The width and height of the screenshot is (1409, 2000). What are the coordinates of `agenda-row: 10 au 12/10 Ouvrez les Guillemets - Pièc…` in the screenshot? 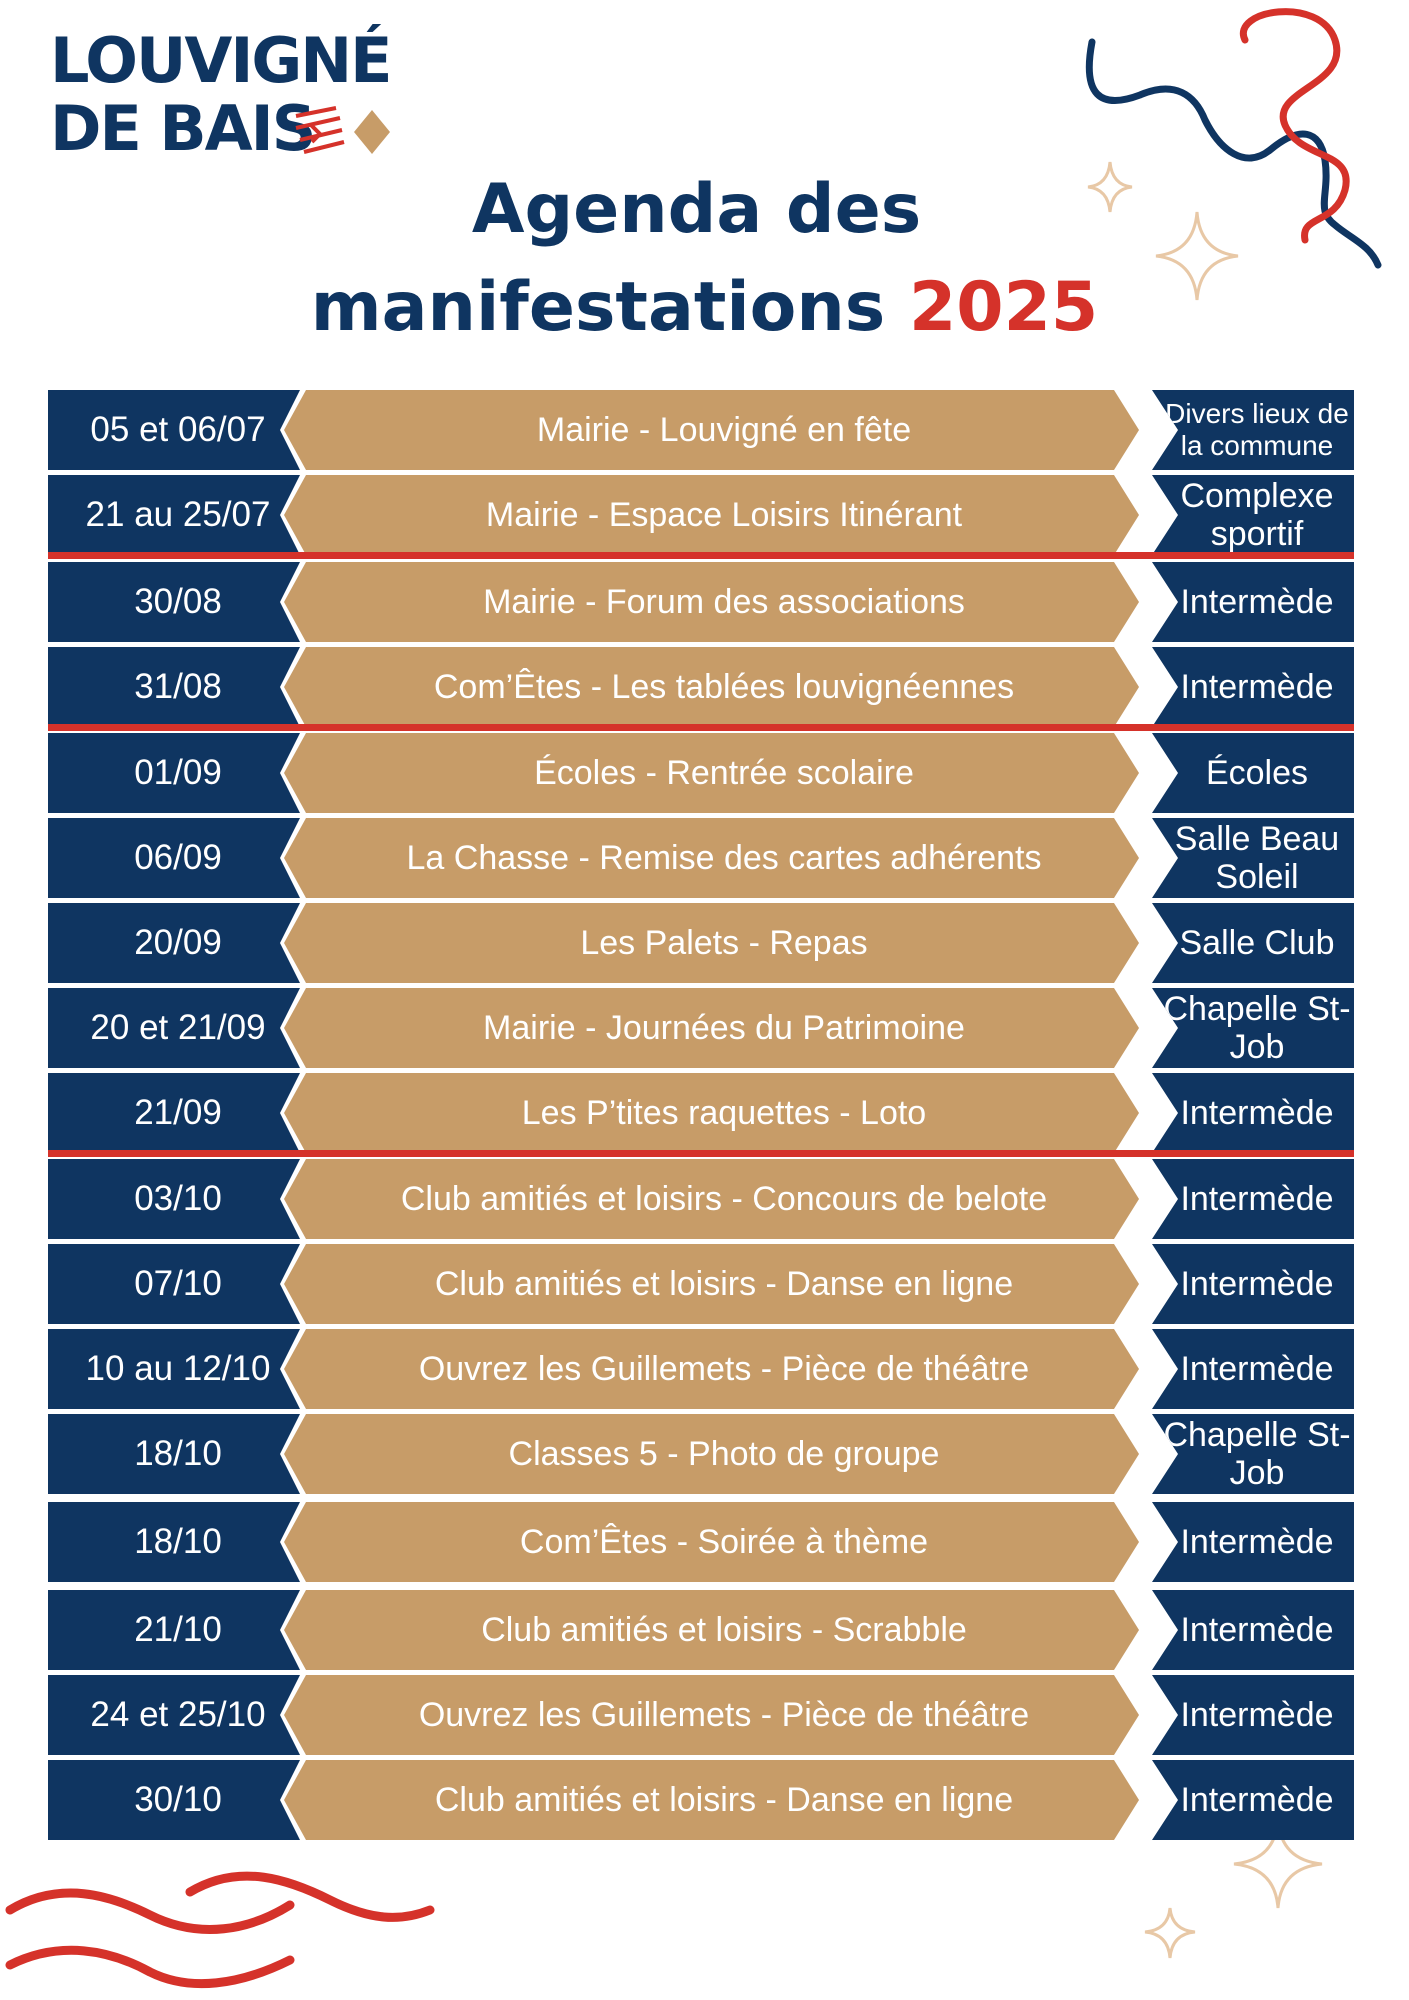 It's located at (701, 1369).